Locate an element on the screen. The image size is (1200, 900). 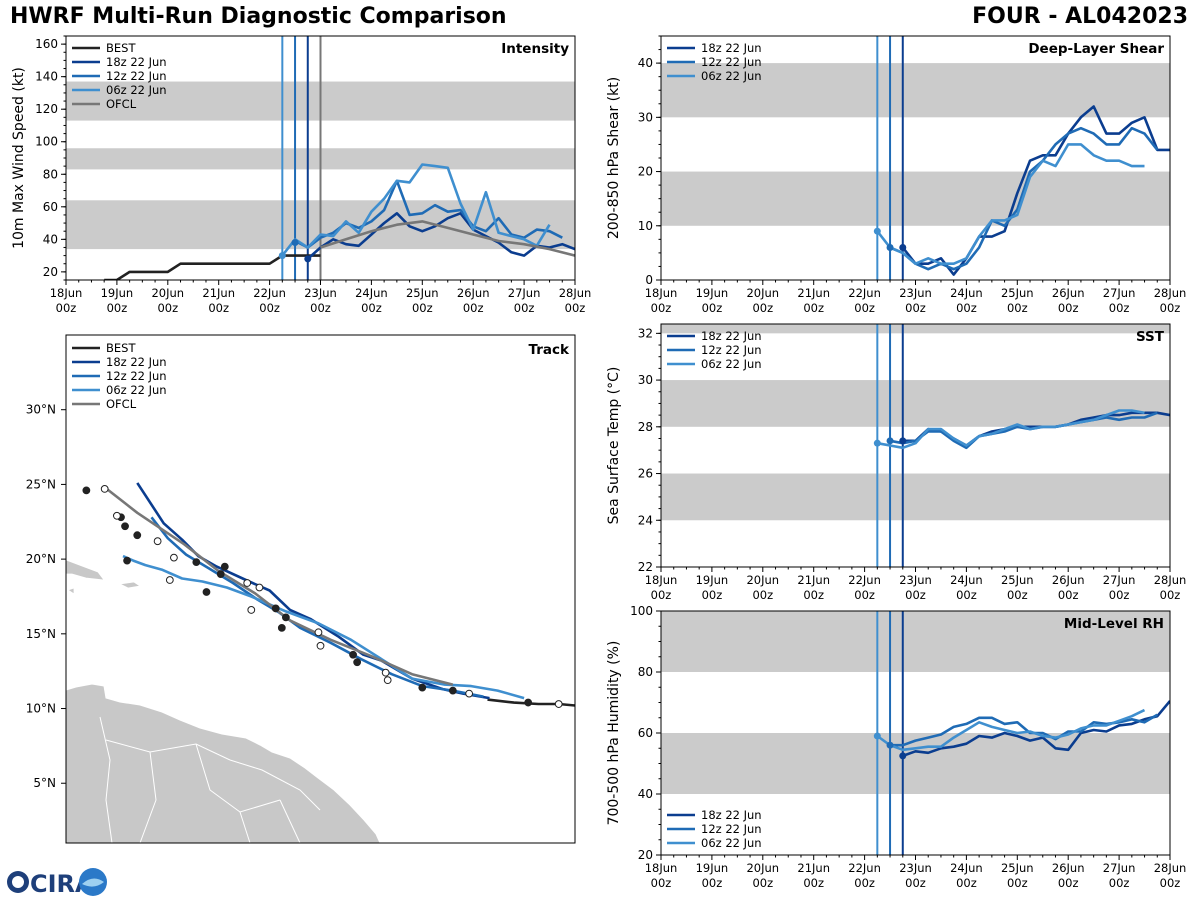
intensity-x-tick-label: 18Jun is located at coordinates (66, 293).